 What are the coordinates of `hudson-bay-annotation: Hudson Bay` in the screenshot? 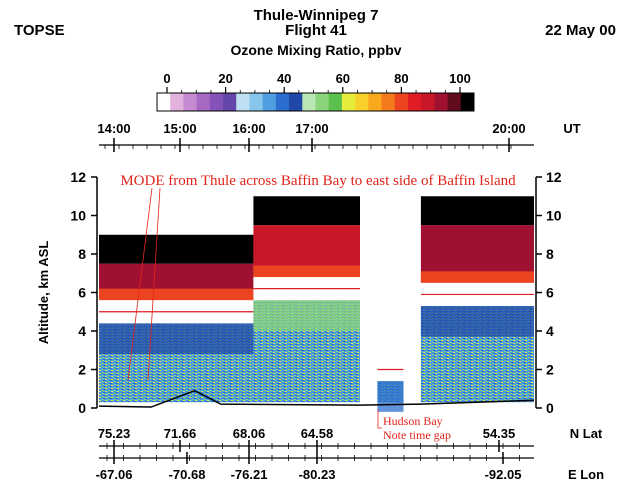 It's located at (413, 421).